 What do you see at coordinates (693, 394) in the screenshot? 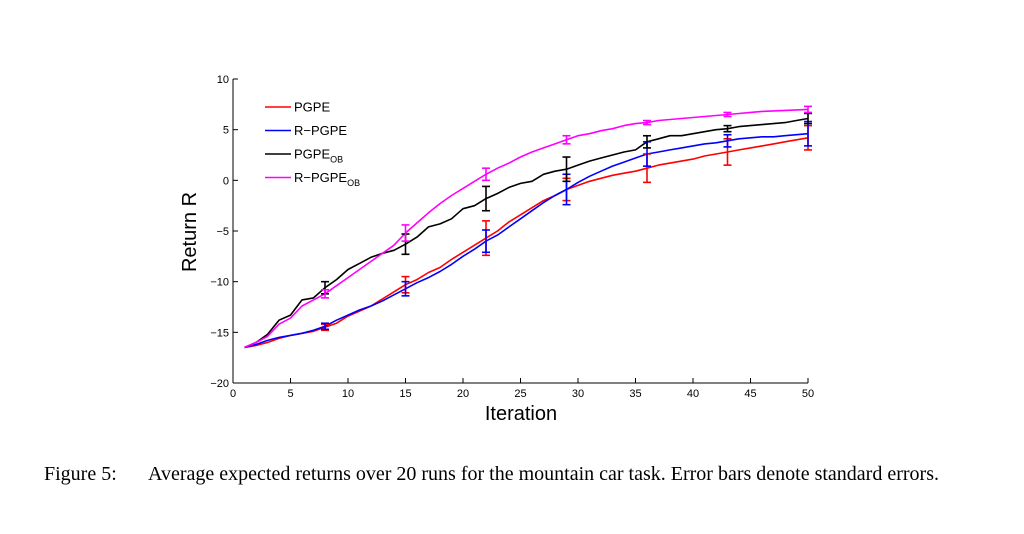
I see `x-tick-label: 40` at bounding box center [693, 394].